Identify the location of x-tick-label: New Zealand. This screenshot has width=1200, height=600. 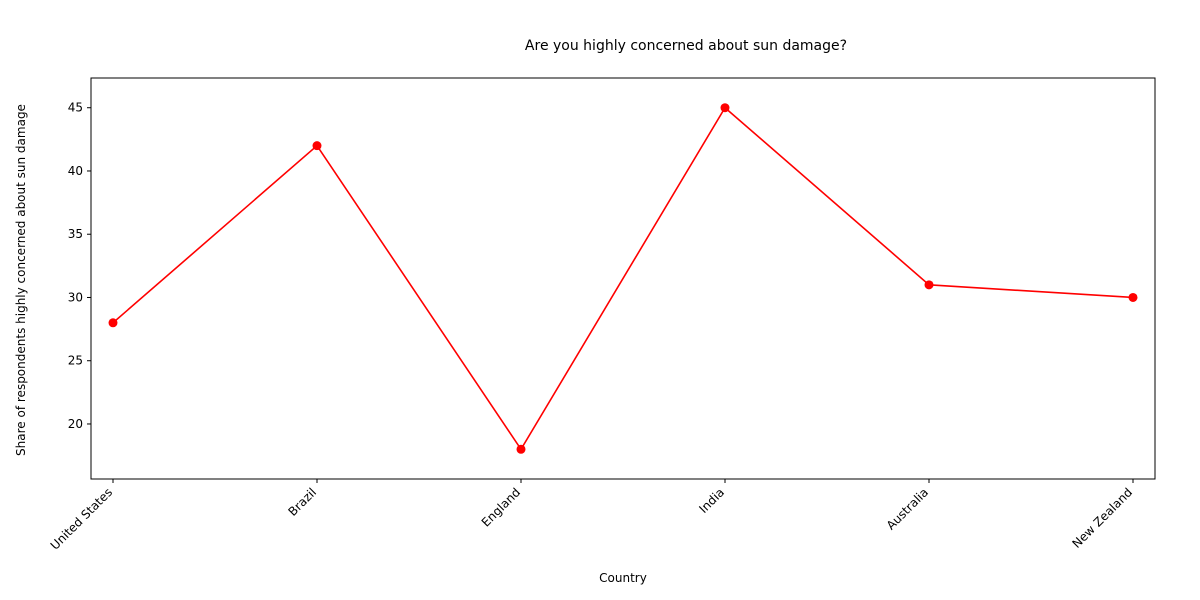
(1102, 518).